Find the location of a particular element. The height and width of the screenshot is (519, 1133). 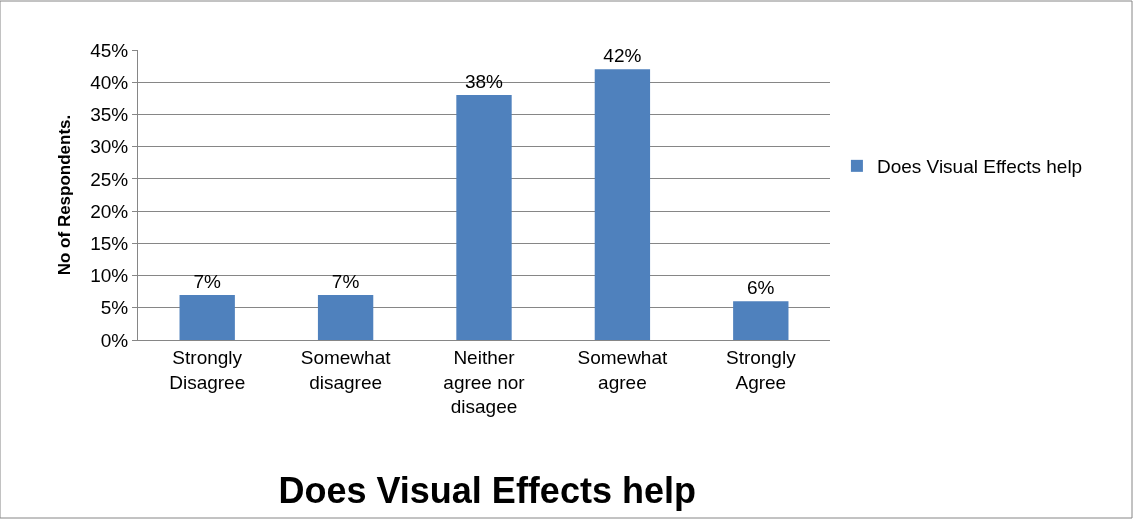

x-tick-label: Somewhat disagree is located at coordinates (346, 369).